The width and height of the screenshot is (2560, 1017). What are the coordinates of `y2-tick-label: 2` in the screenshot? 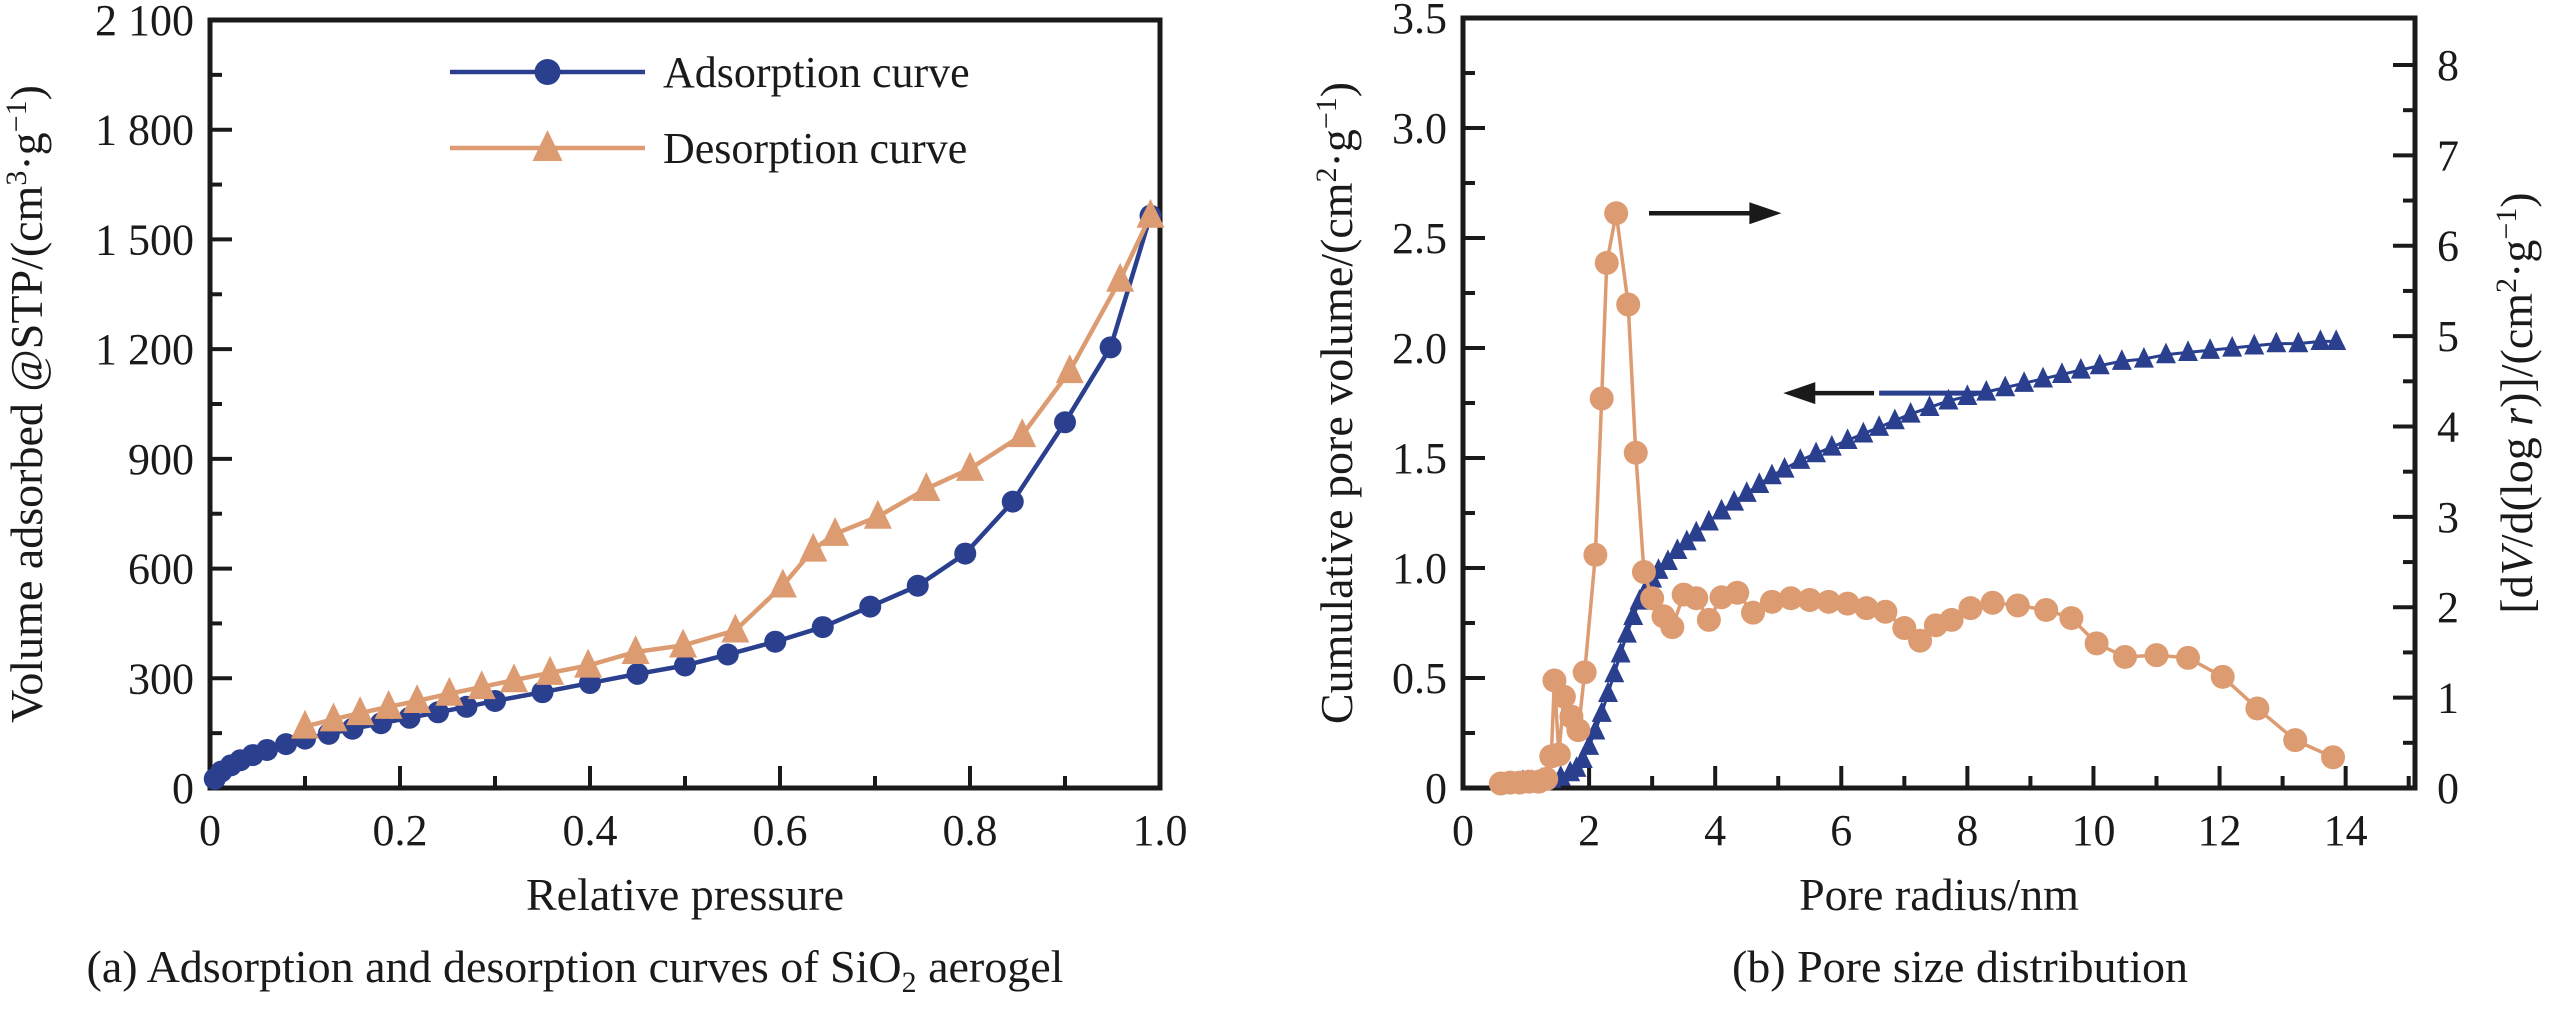 It's located at (2448, 607).